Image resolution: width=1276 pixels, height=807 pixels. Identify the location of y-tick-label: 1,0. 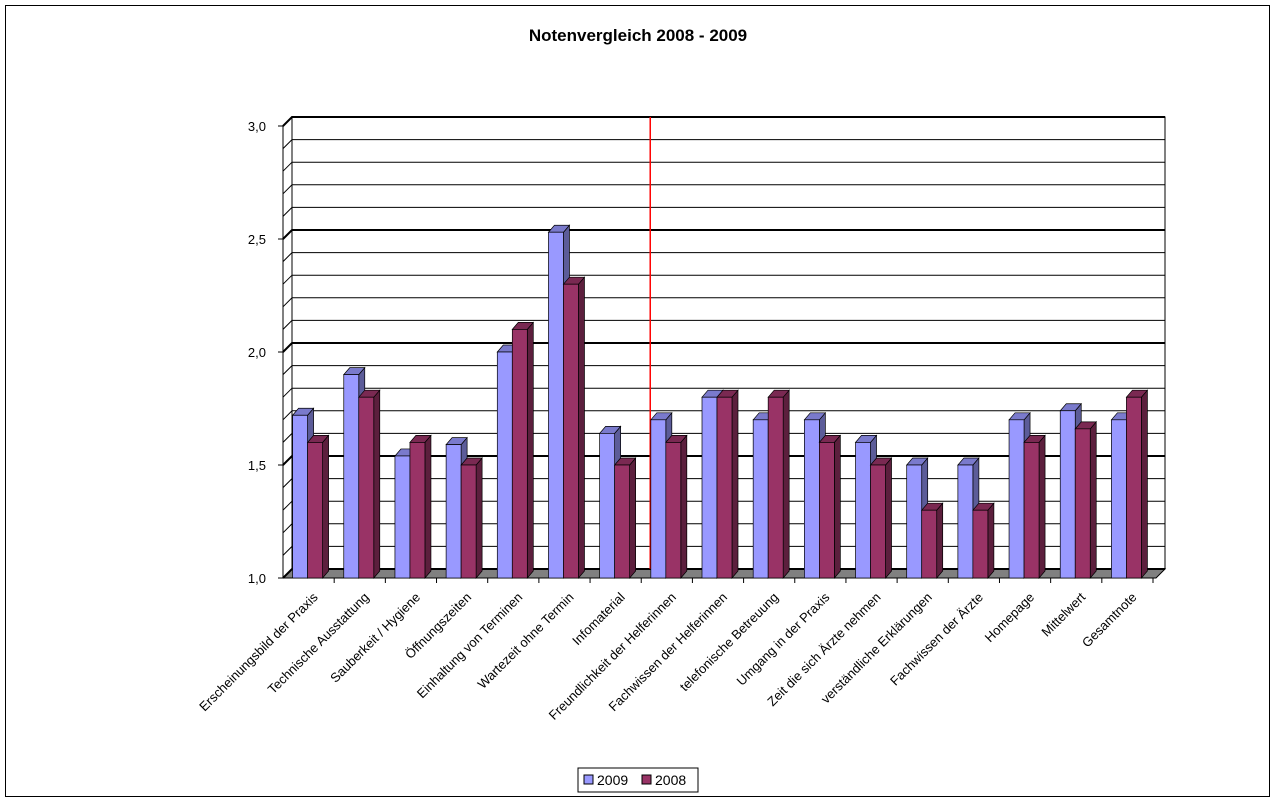
(257, 578).